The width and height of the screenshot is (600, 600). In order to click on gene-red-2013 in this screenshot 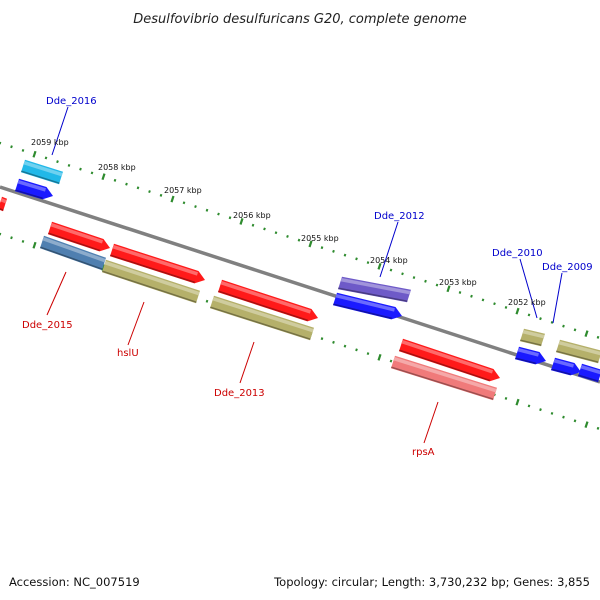, I will do `click(268, 300)`.